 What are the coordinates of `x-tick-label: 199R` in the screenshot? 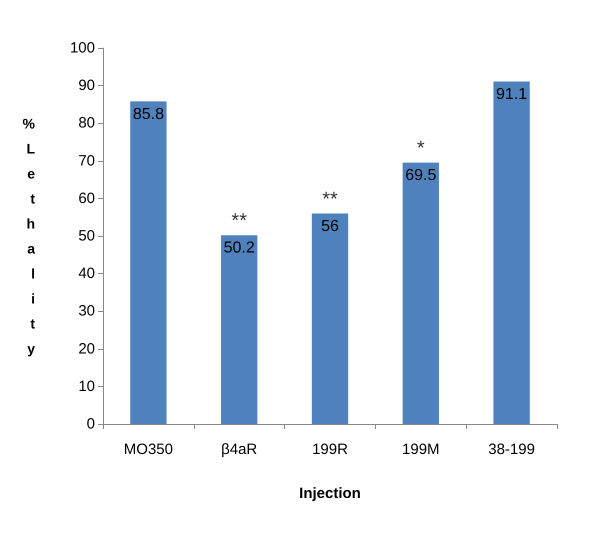 It's located at (330, 449).